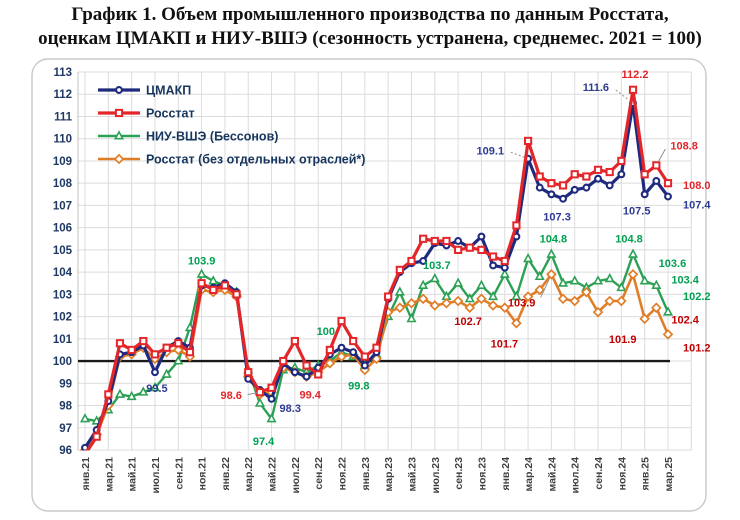  I want to click on legend-item-hse-bessonov: НИУ-ВШЭ (Бессонов), so click(188, 137).